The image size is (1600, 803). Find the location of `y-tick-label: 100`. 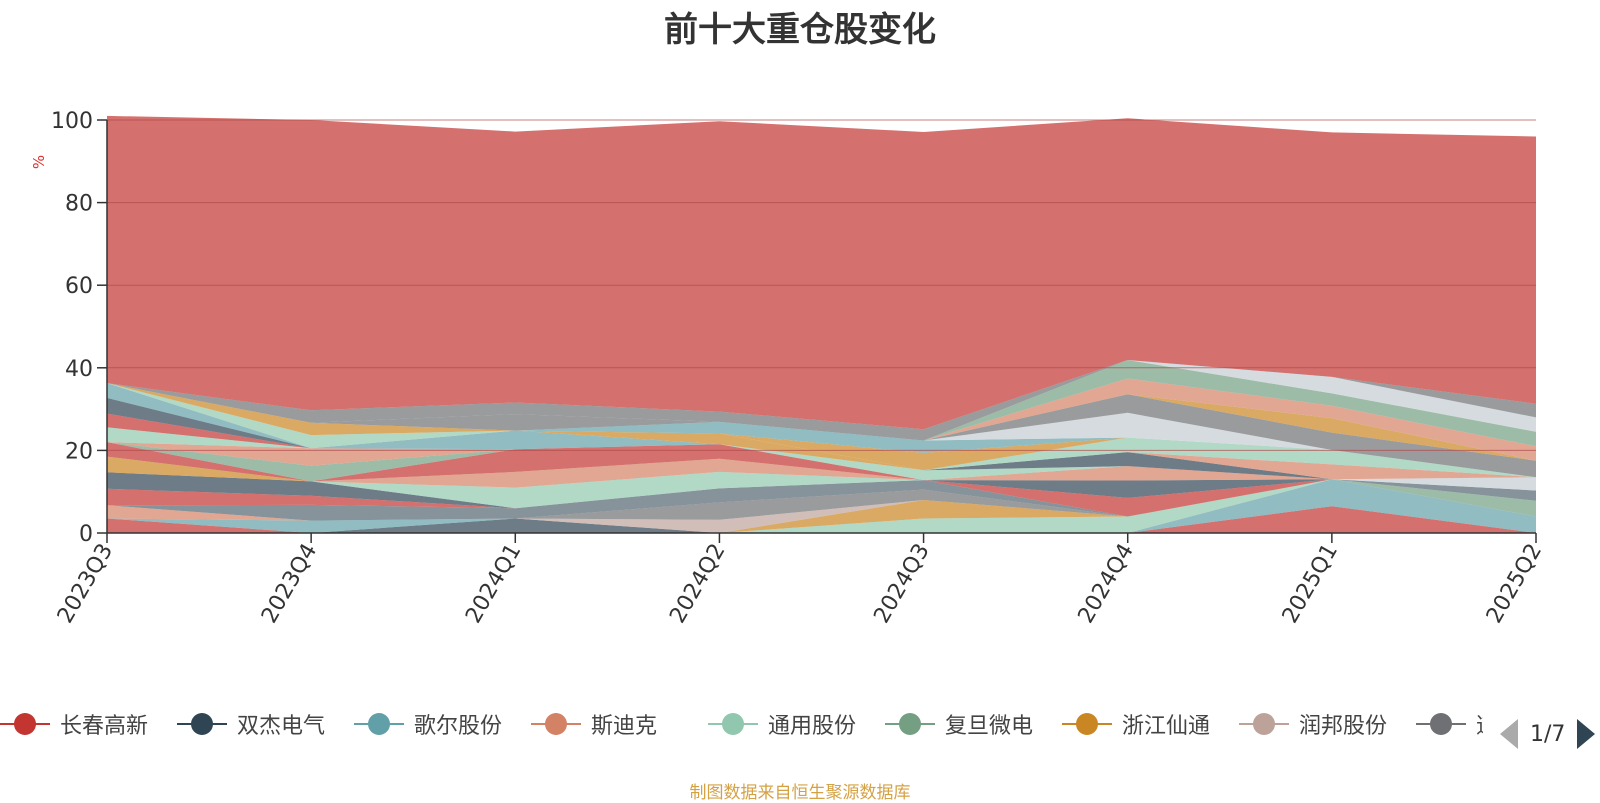

y-tick-label: 100 is located at coordinates (72, 121).